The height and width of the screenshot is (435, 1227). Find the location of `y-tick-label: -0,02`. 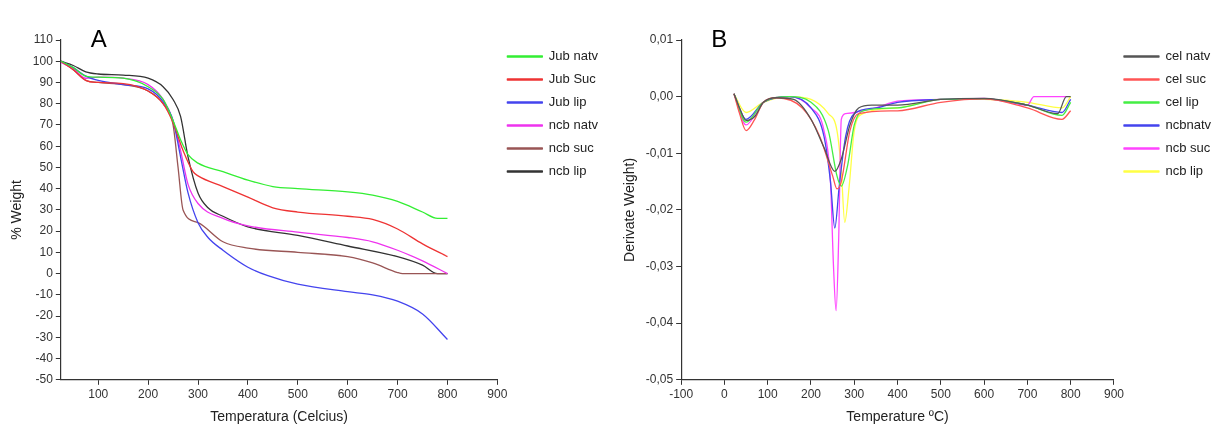

y-tick-label: -0,02 is located at coordinates (659, 209).